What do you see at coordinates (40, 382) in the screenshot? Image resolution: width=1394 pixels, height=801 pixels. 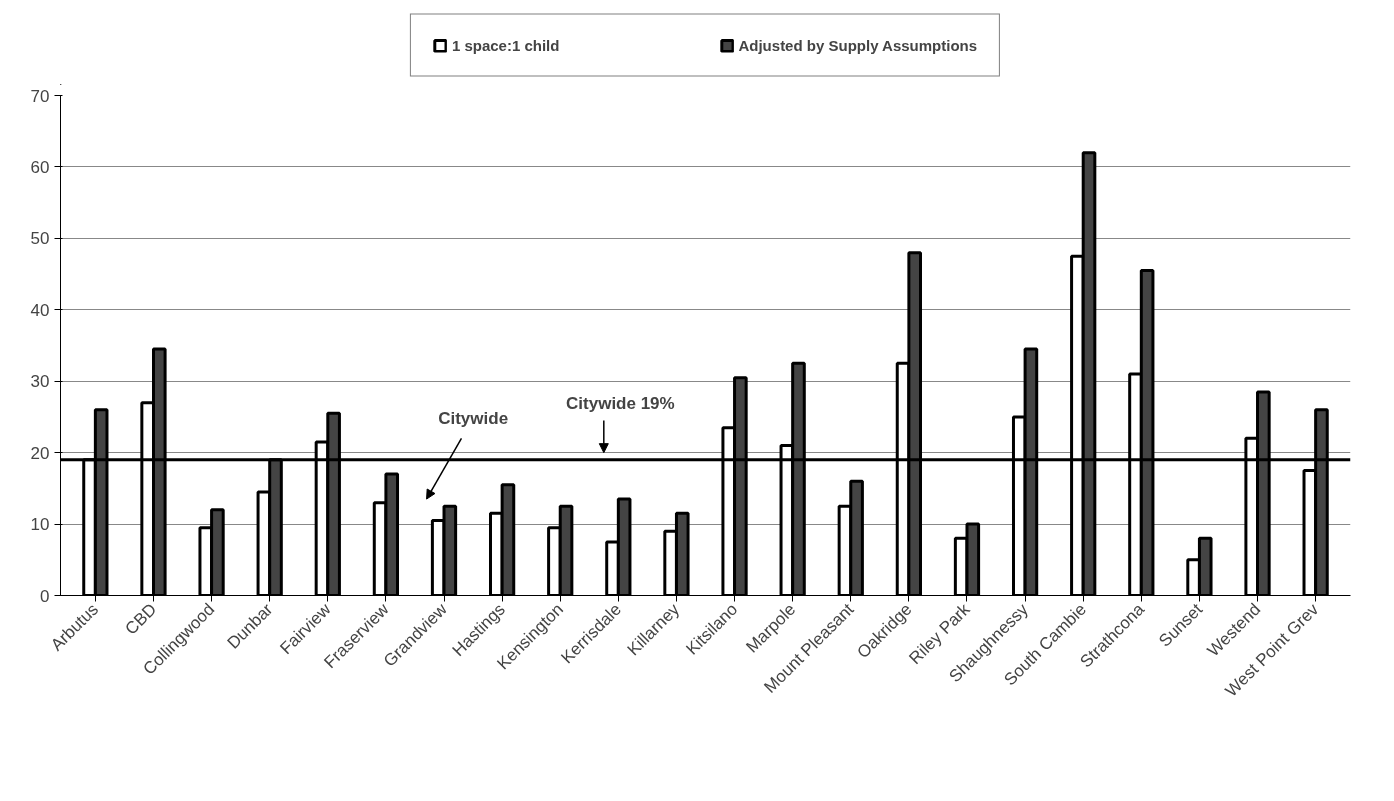 I see `y-tick-label: 30` at bounding box center [40, 382].